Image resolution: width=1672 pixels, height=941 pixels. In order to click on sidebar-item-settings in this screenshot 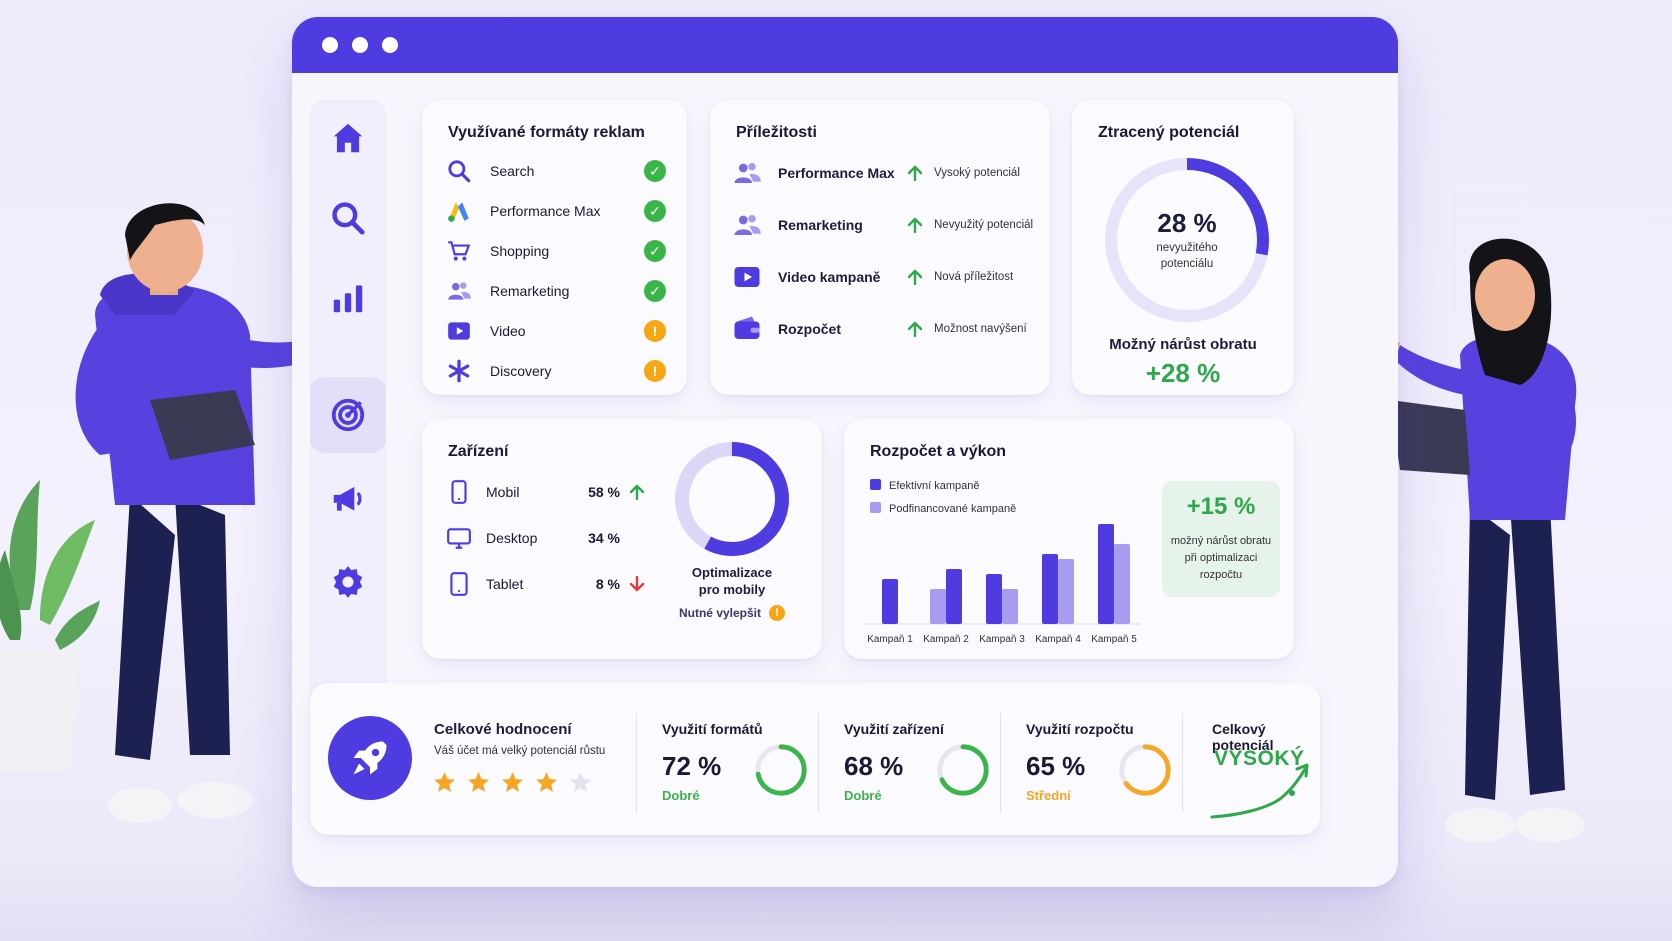, I will do `click(348, 582)`.